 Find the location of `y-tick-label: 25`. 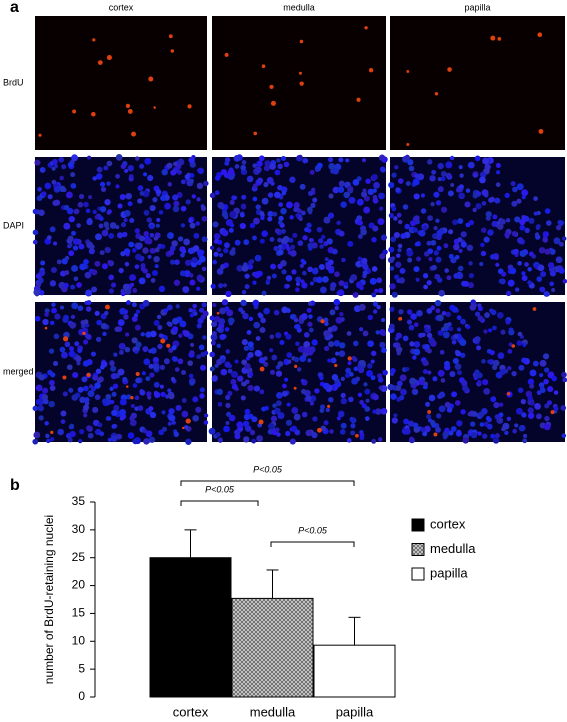

y-tick-label: 25 is located at coordinates (79, 557).